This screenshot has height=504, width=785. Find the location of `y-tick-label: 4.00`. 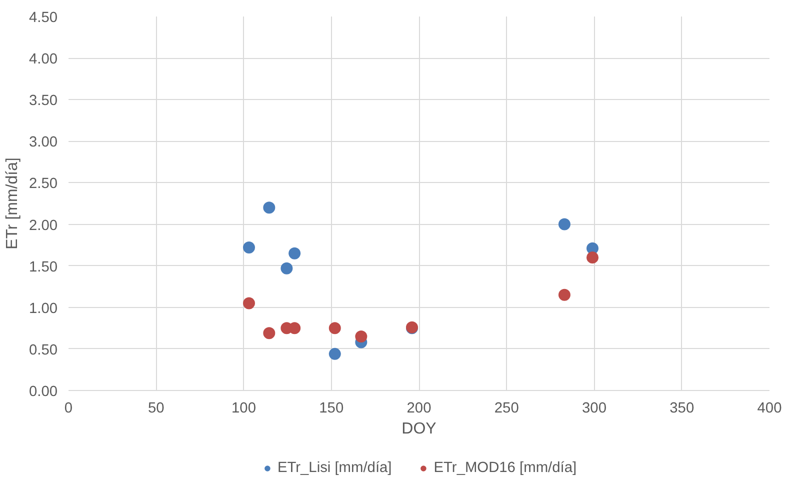

y-tick-label: 4.00 is located at coordinates (43, 60).